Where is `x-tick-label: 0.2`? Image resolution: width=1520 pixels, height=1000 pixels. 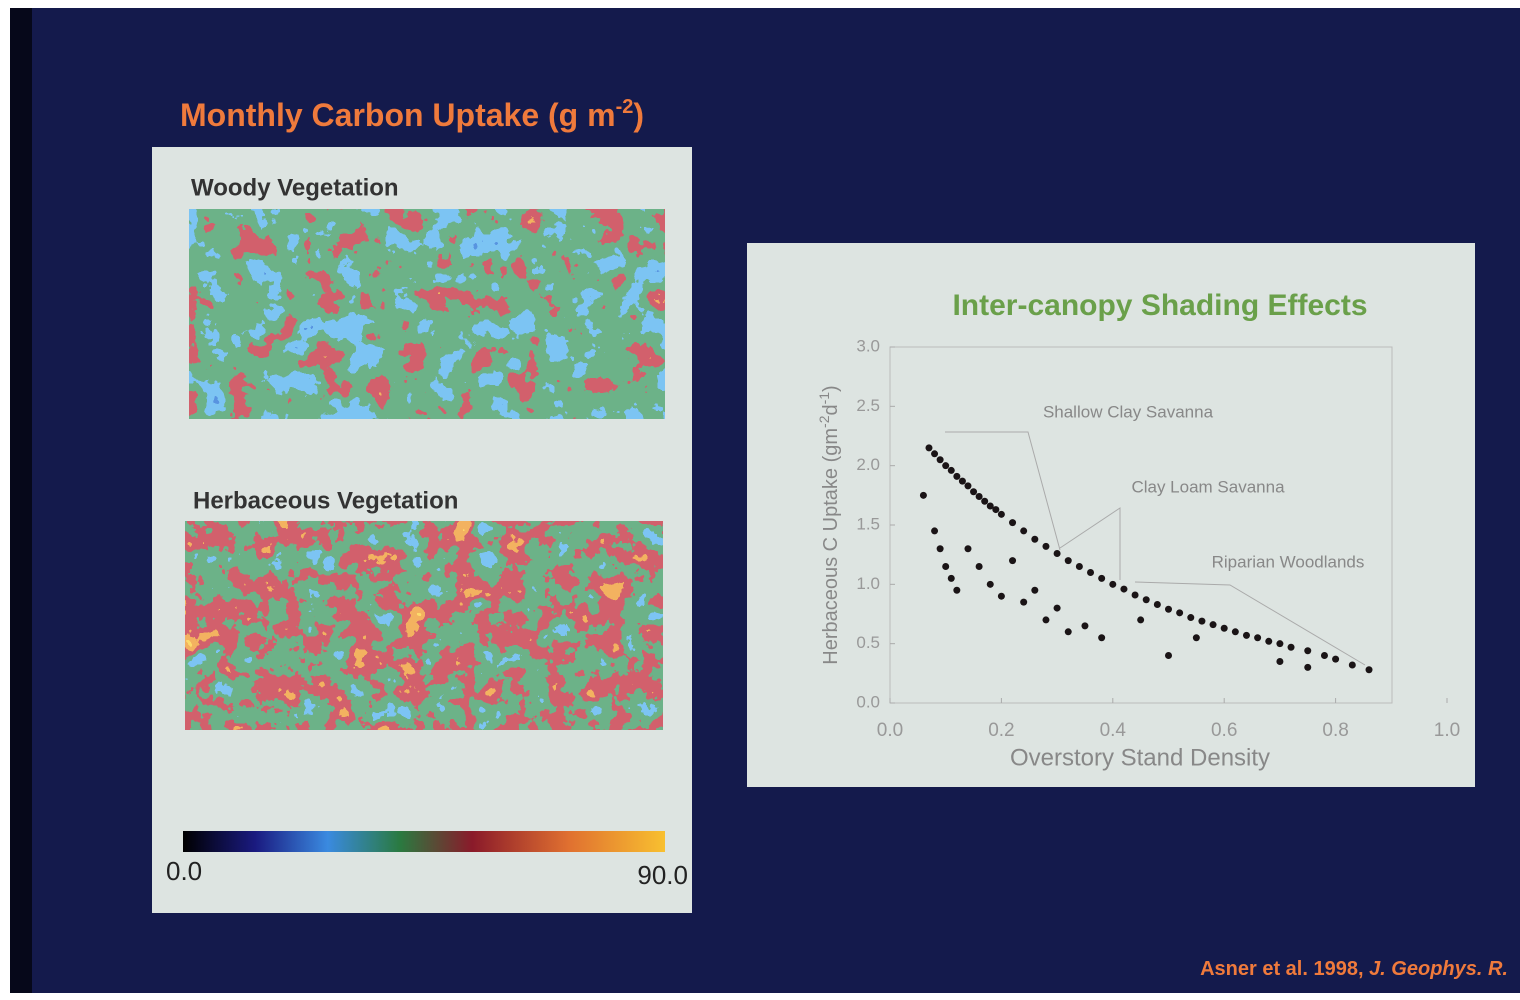 x-tick-label: 0.2 is located at coordinates (1001, 730).